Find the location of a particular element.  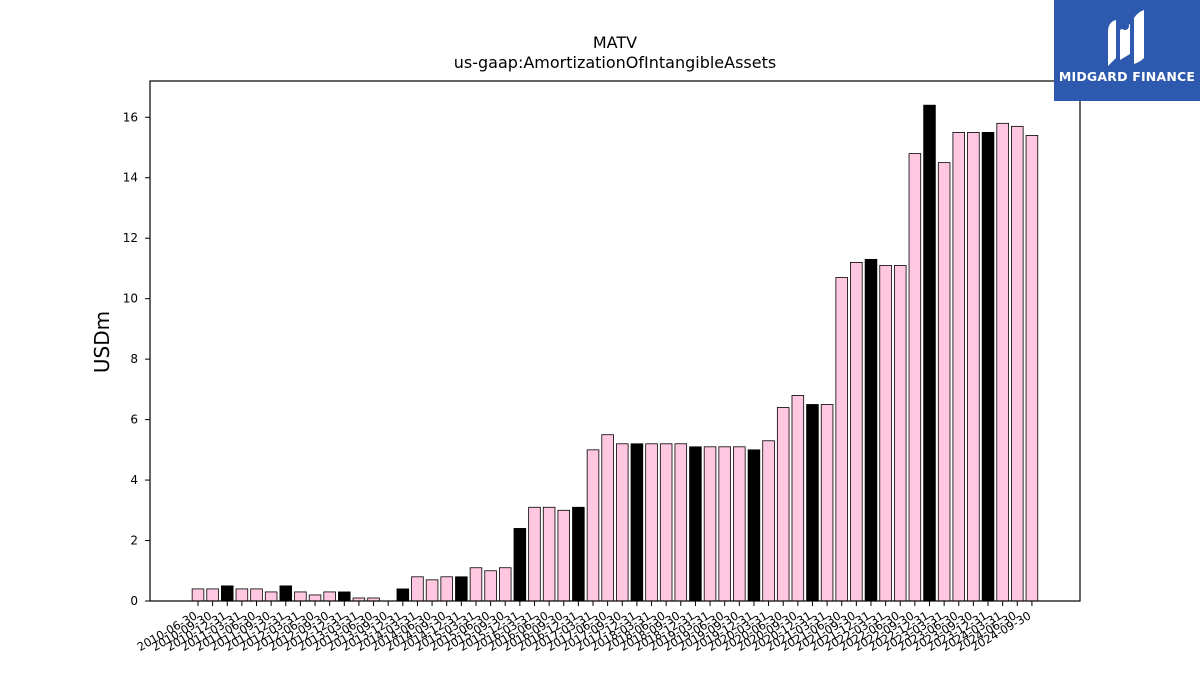

y-axis-label: USDm is located at coordinates (102, 342).